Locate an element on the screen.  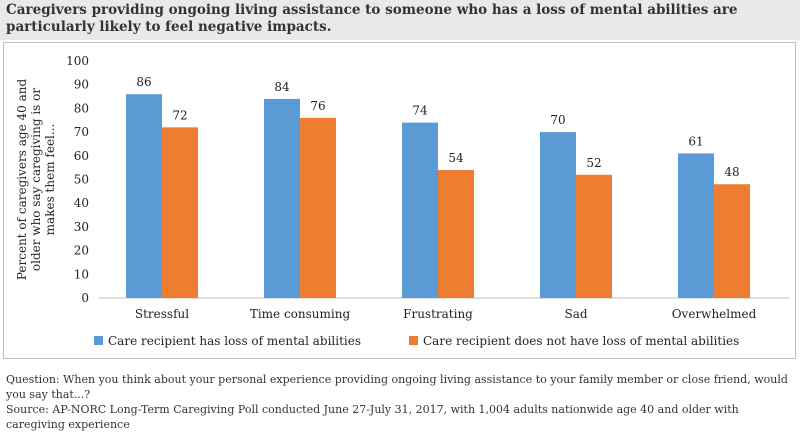
y-axis-ticks: 0 10 20 30 40 50 60 70 80 90 100 is located at coordinates (77, 179).